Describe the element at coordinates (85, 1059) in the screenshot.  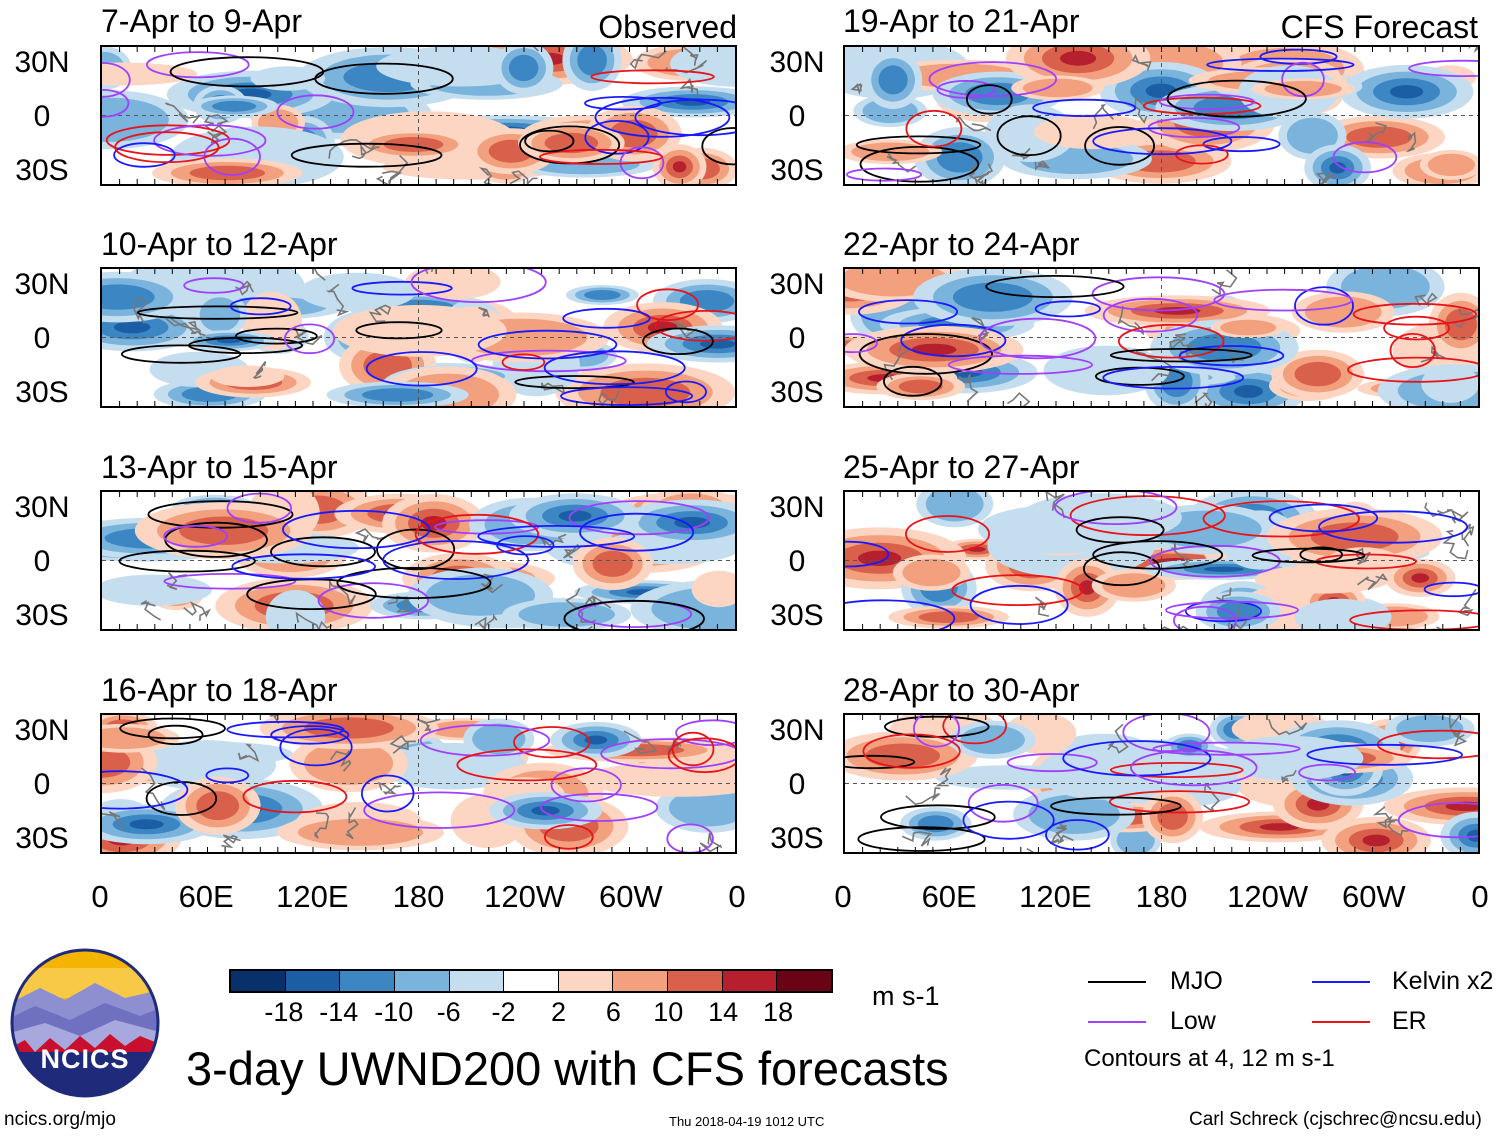
I see `logo-text: NCICS` at that location.